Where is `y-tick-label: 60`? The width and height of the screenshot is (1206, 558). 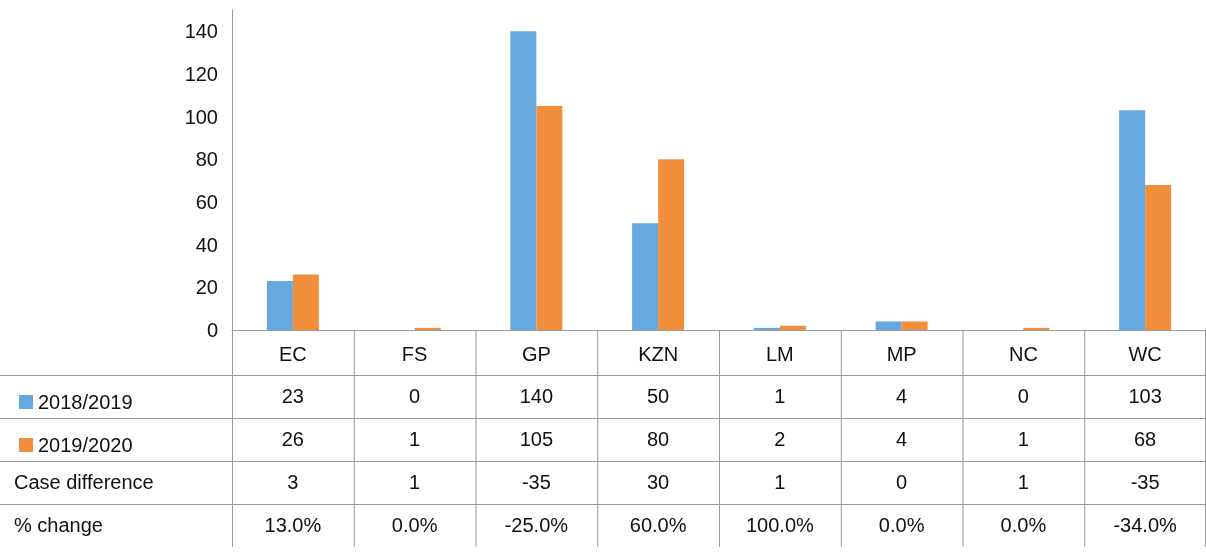
y-tick-label: 60 is located at coordinates (206, 202).